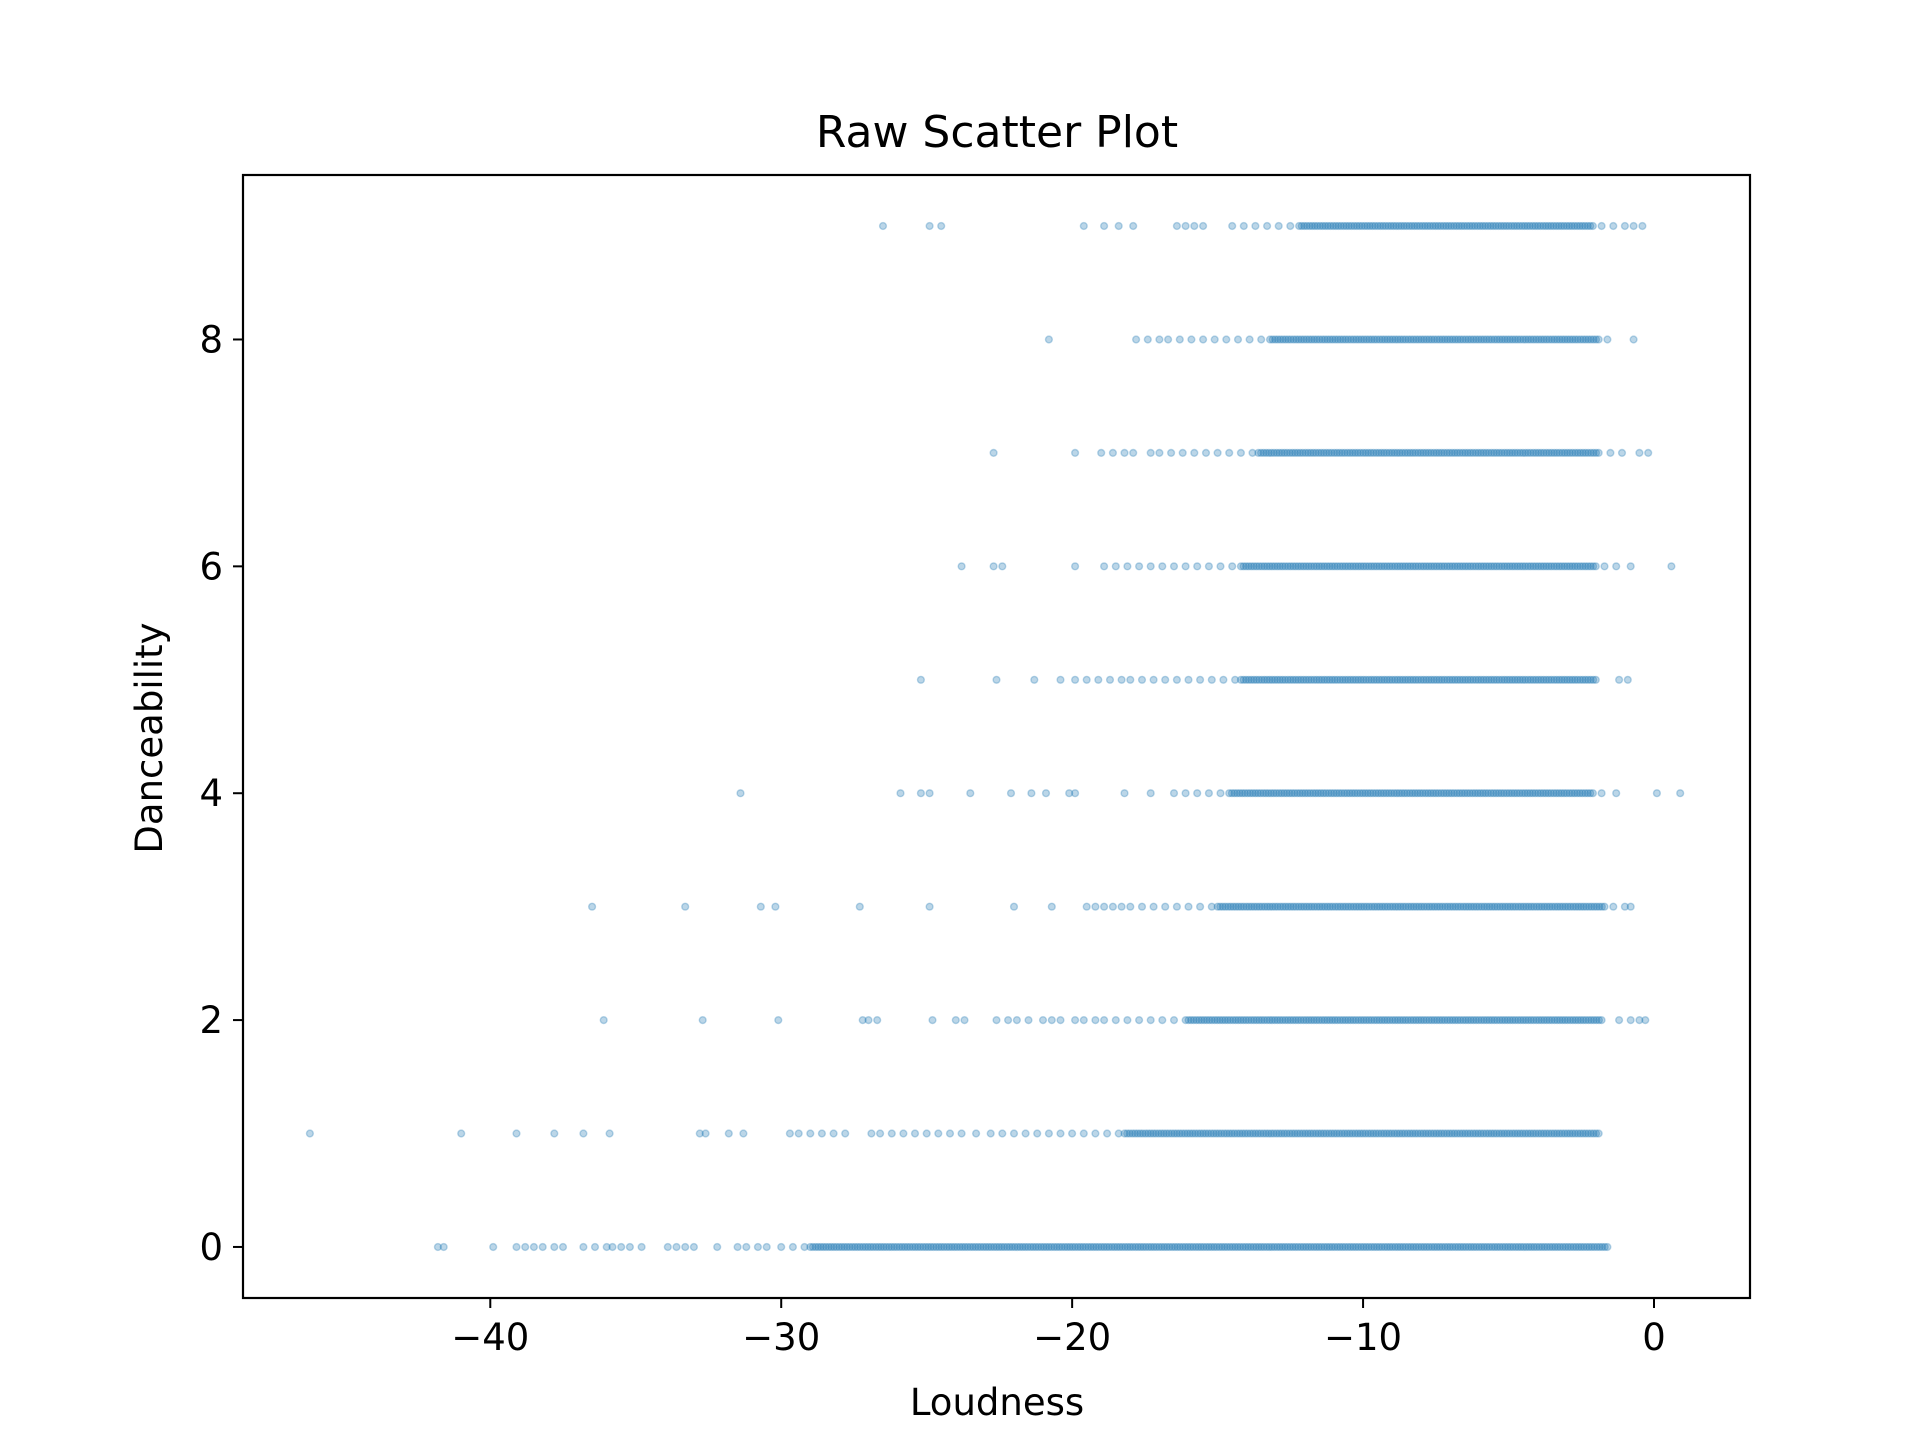 The width and height of the screenshot is (1920, 1440). I want to click on y-tick-label: 6, so click(211, 566).